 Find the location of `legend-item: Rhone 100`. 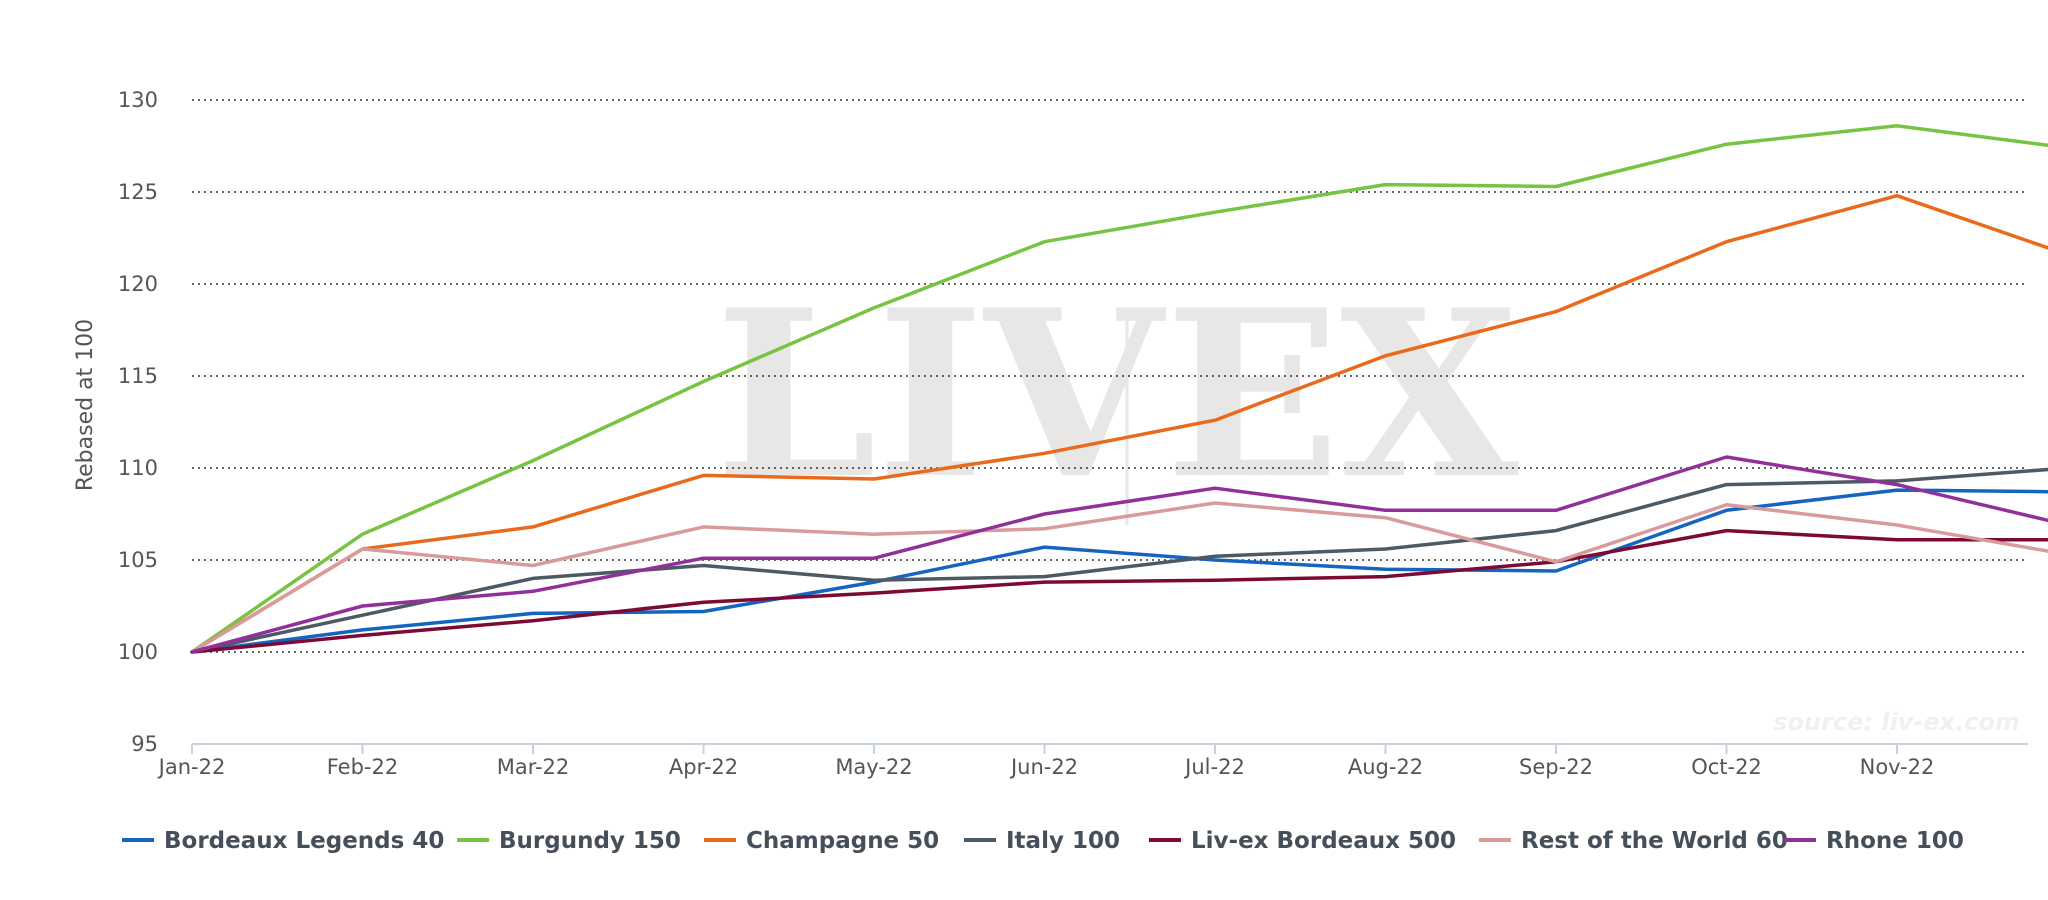

legend-item: Rhone 100 is located at coordinates (1874, 841).